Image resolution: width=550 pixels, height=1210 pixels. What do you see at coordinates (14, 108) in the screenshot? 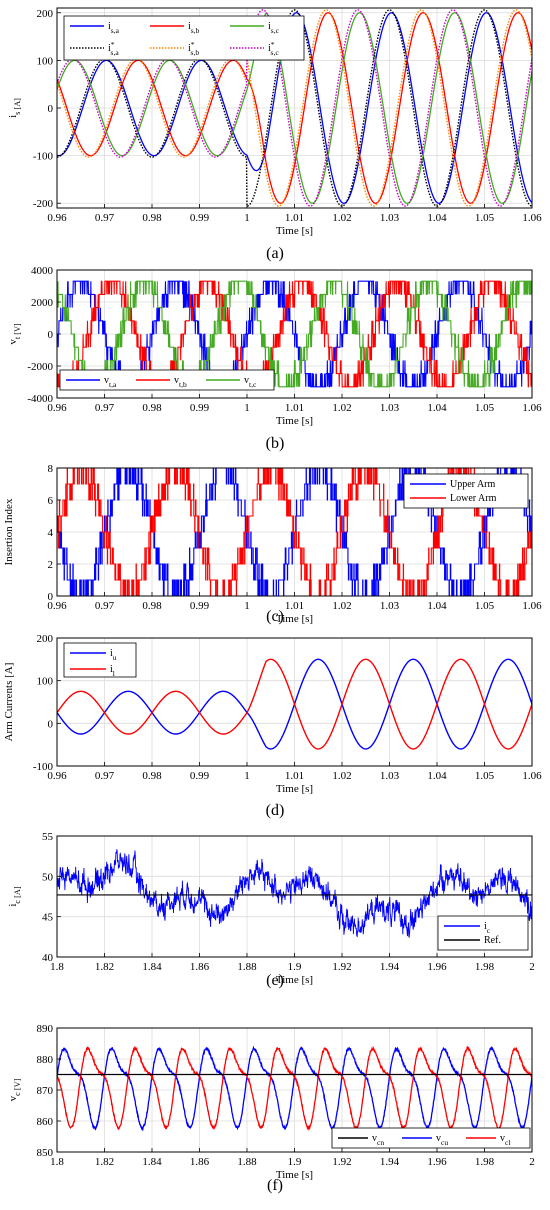
I see `y-axis-label: is [A]` at bounding box center [14, 108].